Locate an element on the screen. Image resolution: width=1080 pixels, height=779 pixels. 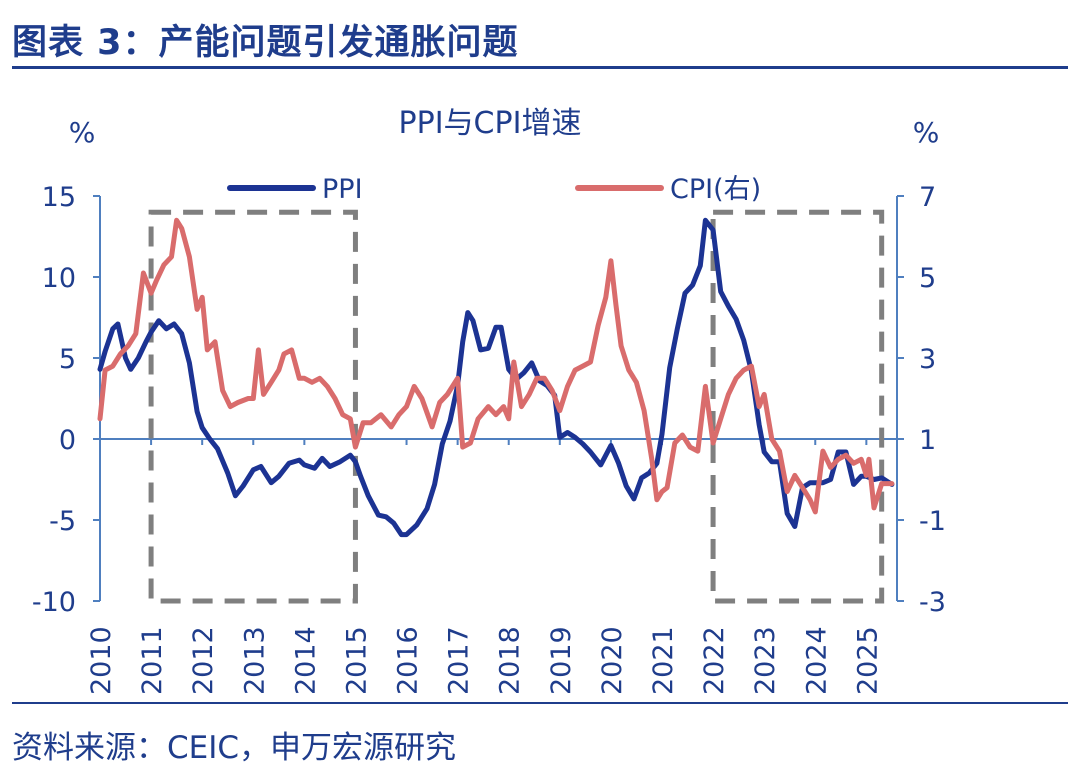
right-tick-label: -1 is located at coordinates (932, 521).